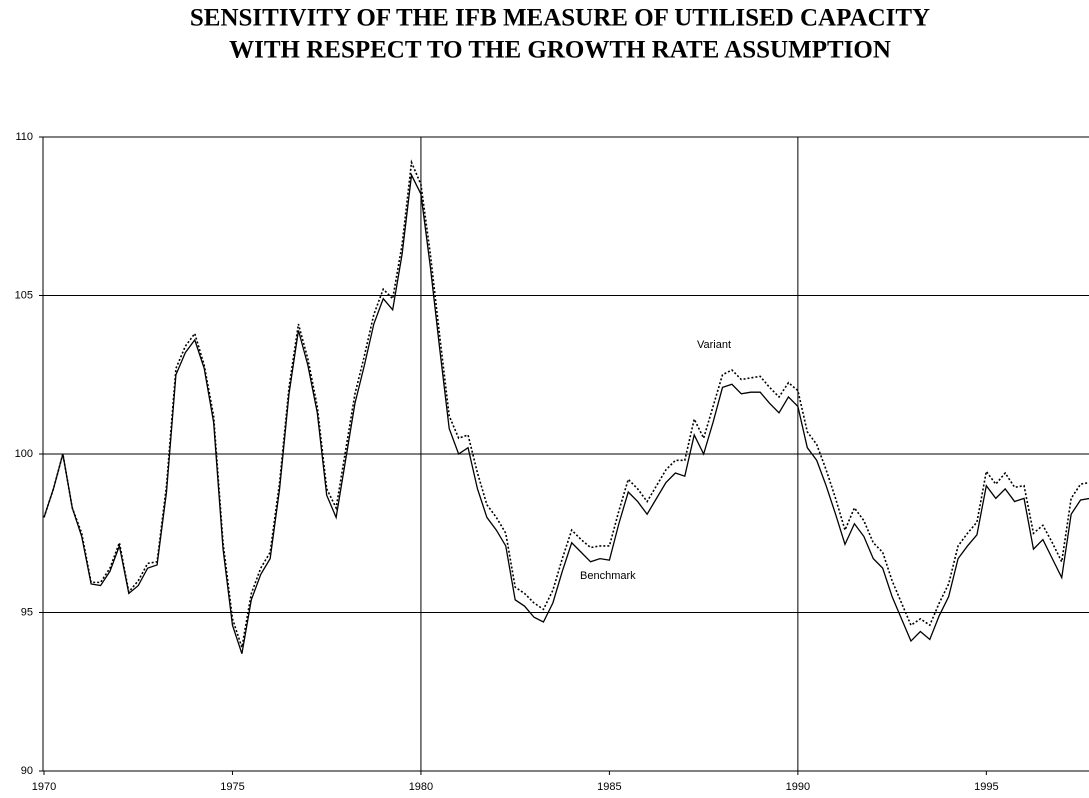  Describe the element at coordinates (421, 787) in the screenshot. I see `x-tick-label: 1980` at that location.